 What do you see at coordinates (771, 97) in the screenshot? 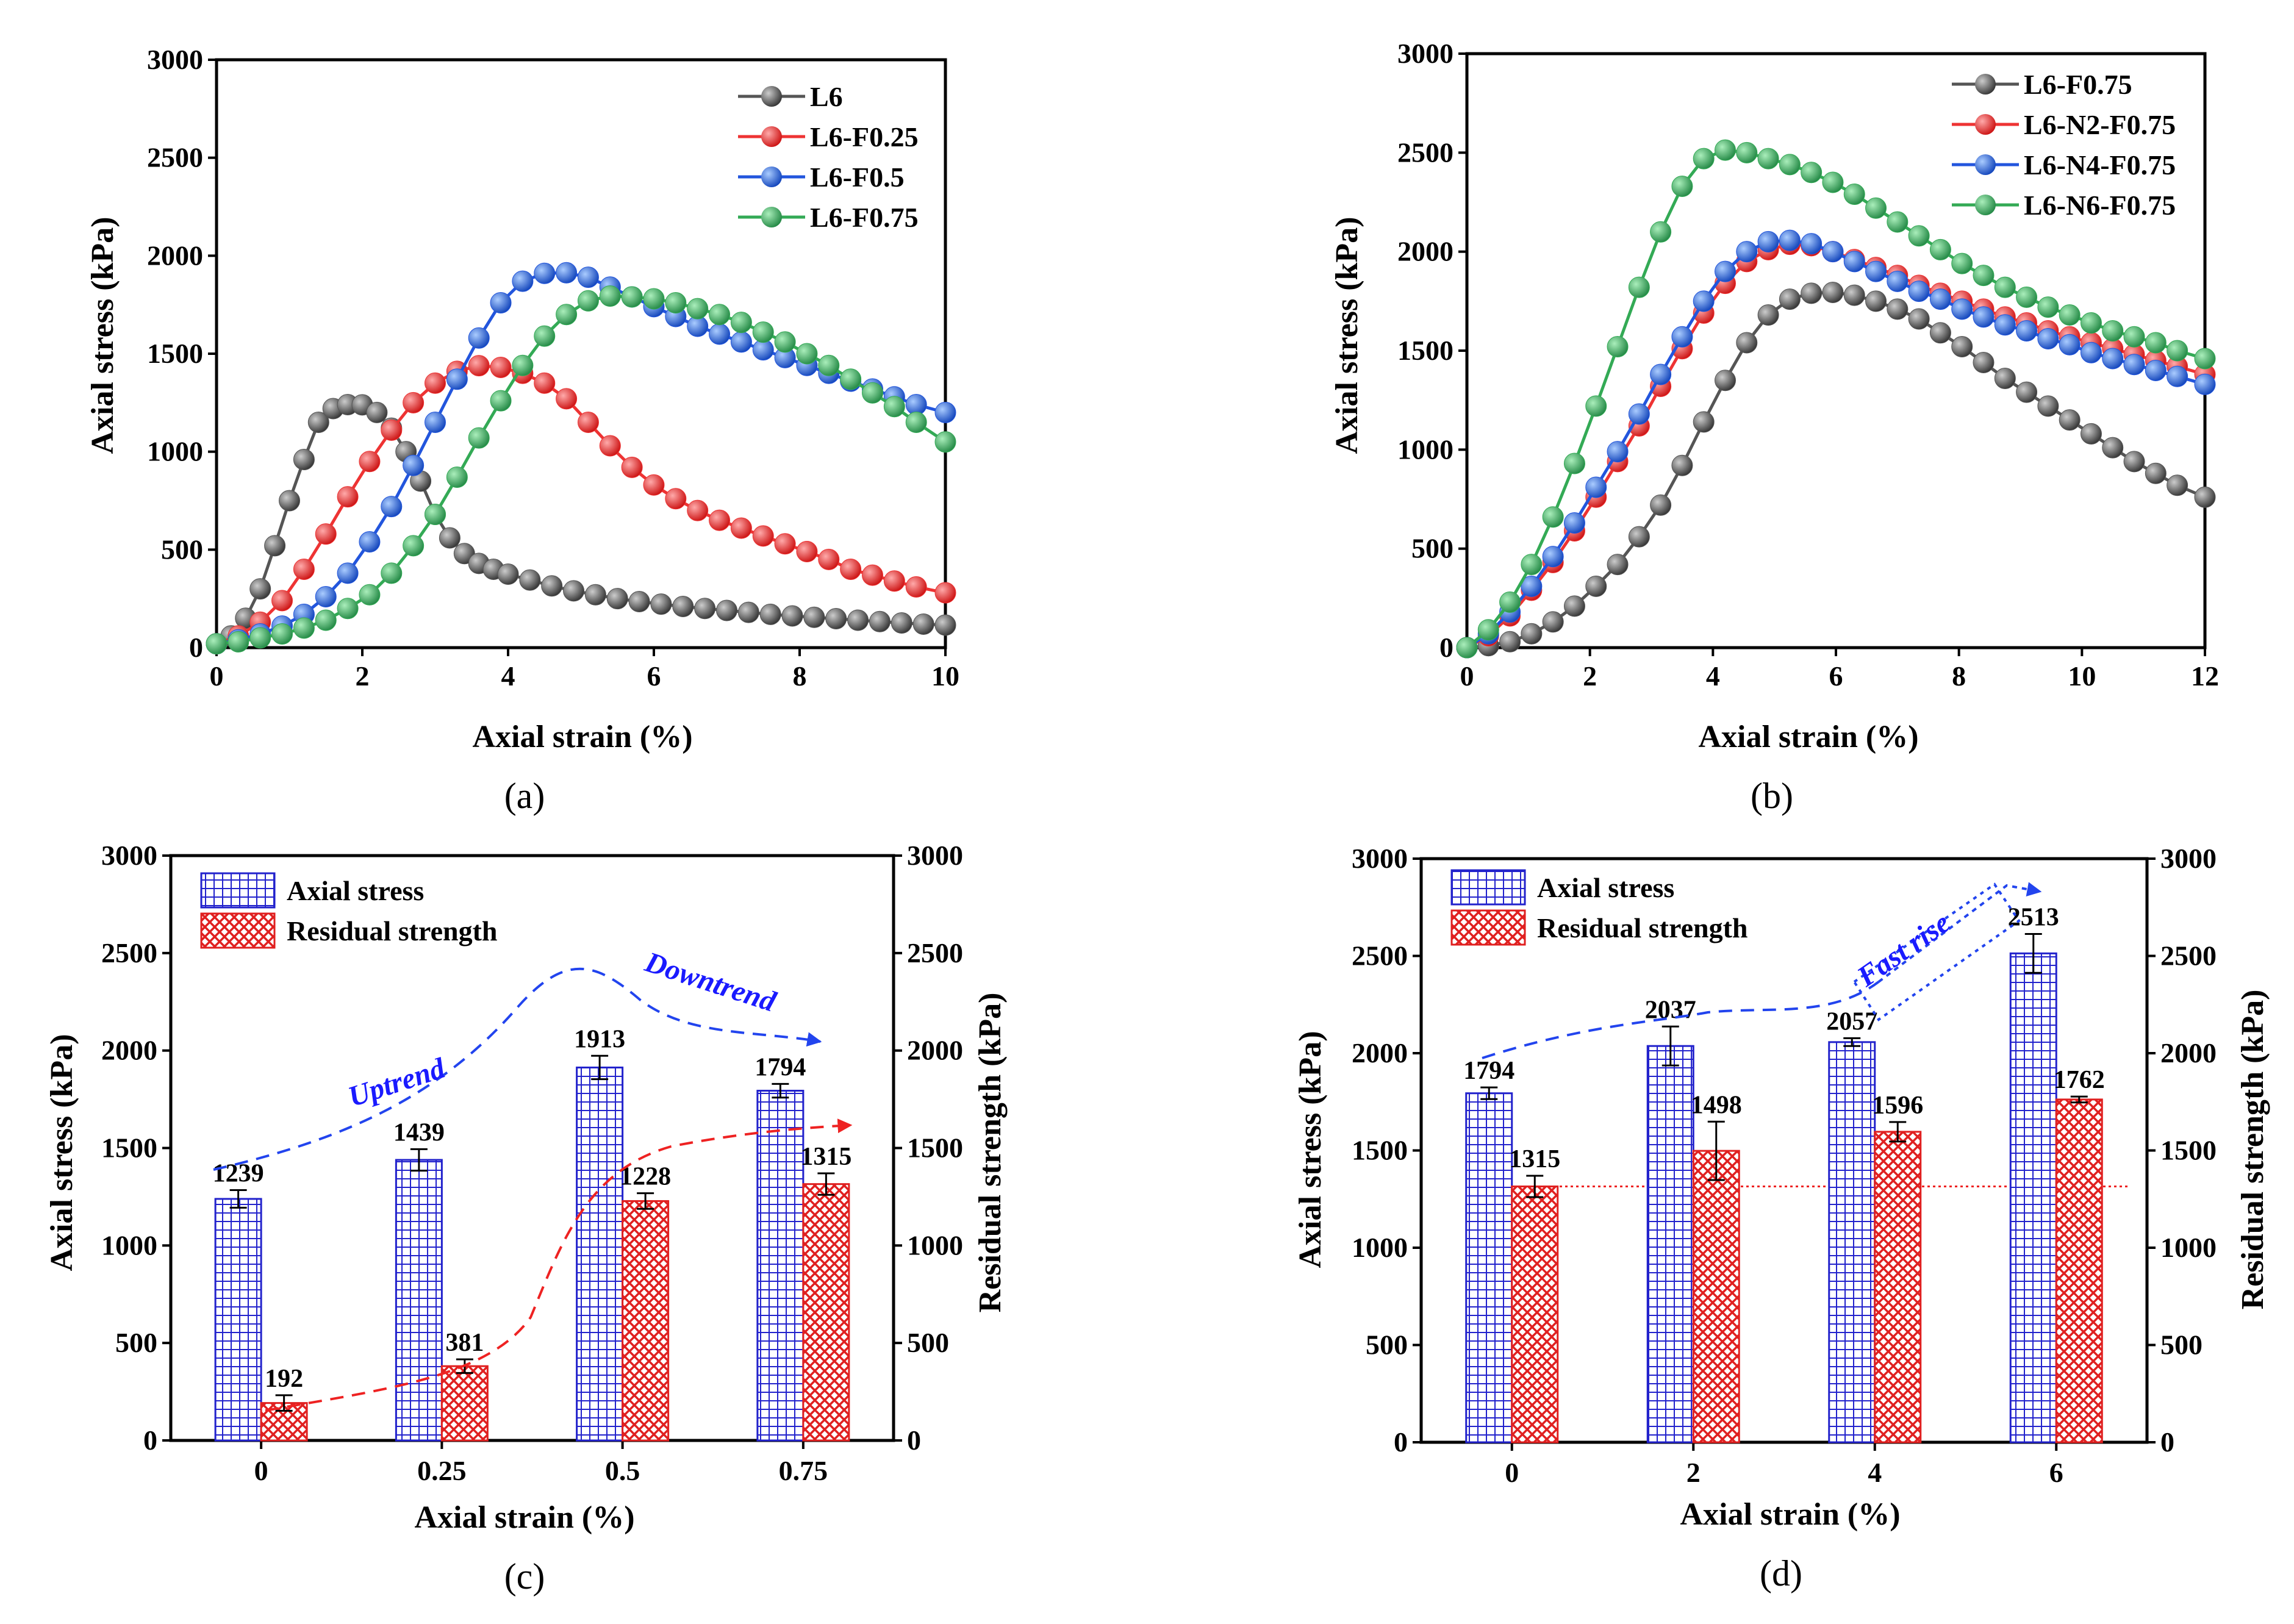
I see `legend-marker-l6` at bounding box center [771, 97].